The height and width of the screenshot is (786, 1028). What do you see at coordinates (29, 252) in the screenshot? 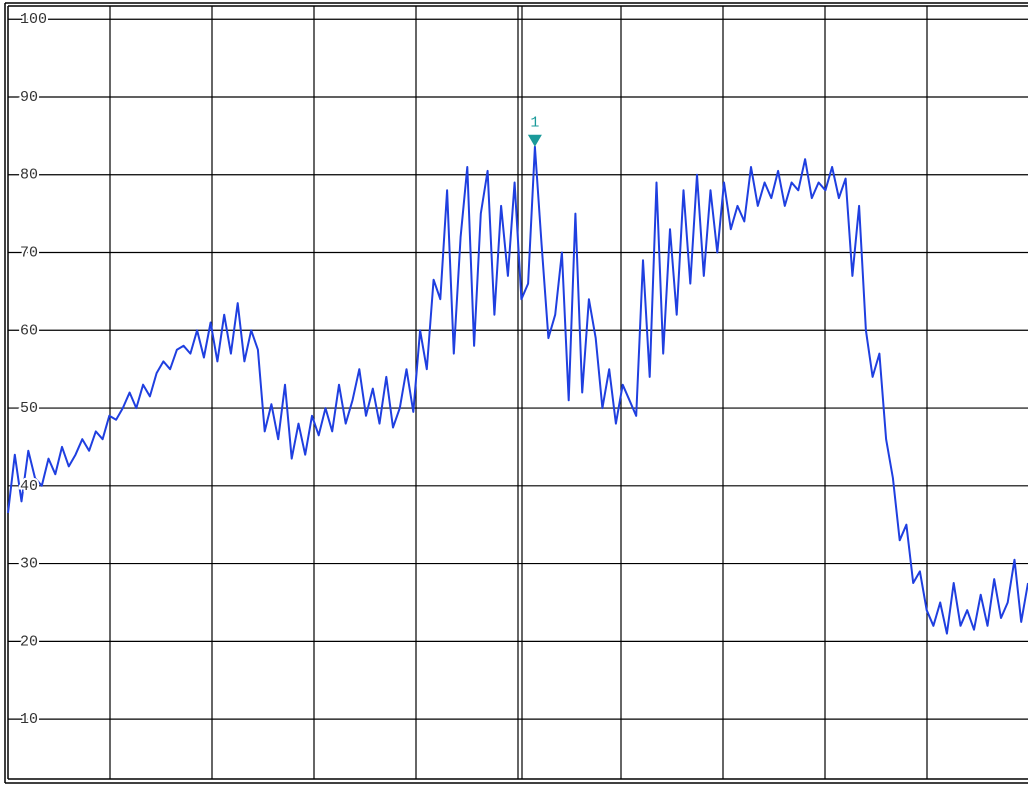
I see `y-tick-label: 70` at bounding box center [29, 252].